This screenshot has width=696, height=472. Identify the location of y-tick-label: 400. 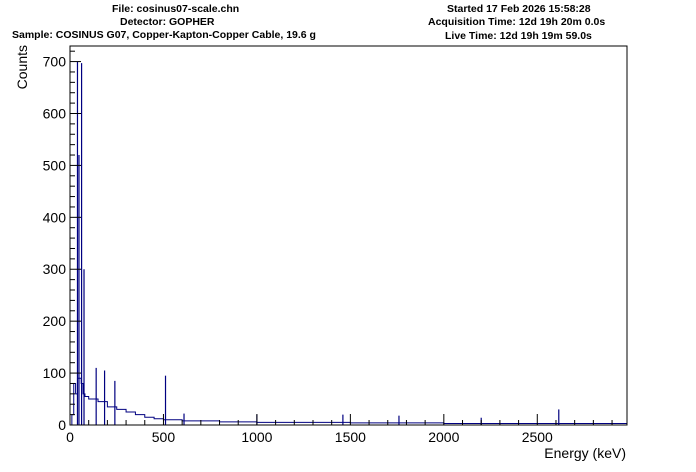
(55, 217).